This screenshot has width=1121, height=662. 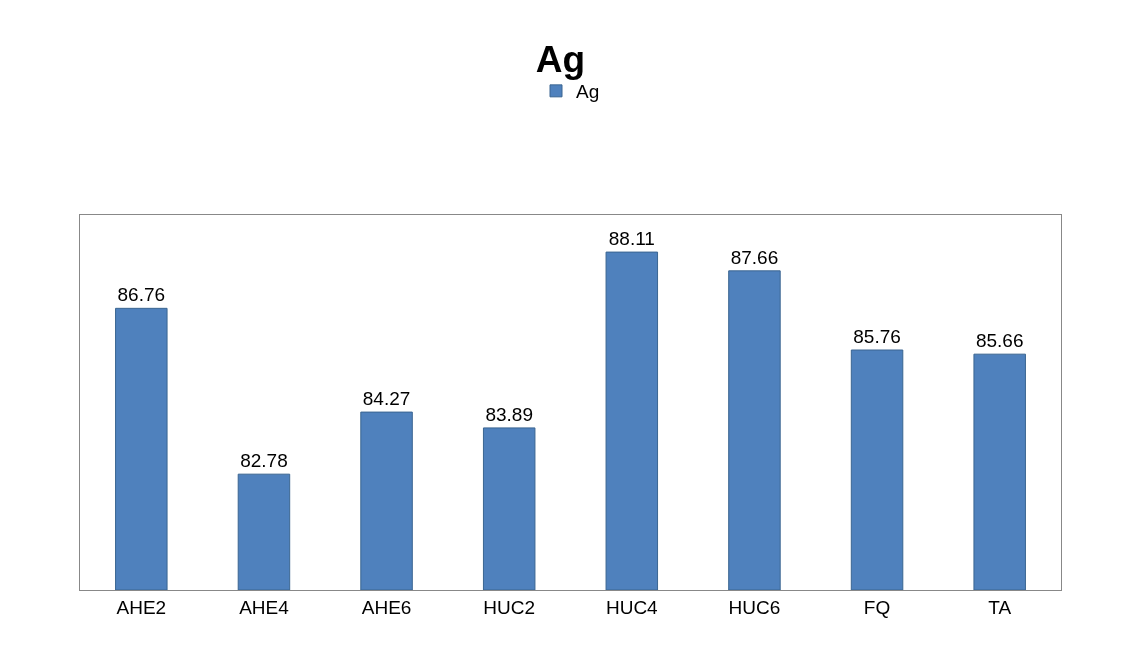 What do you see at coordinates (877, 336) in the screenshot?
I see `data-label: 85.76` at bounding box center [877, 336].